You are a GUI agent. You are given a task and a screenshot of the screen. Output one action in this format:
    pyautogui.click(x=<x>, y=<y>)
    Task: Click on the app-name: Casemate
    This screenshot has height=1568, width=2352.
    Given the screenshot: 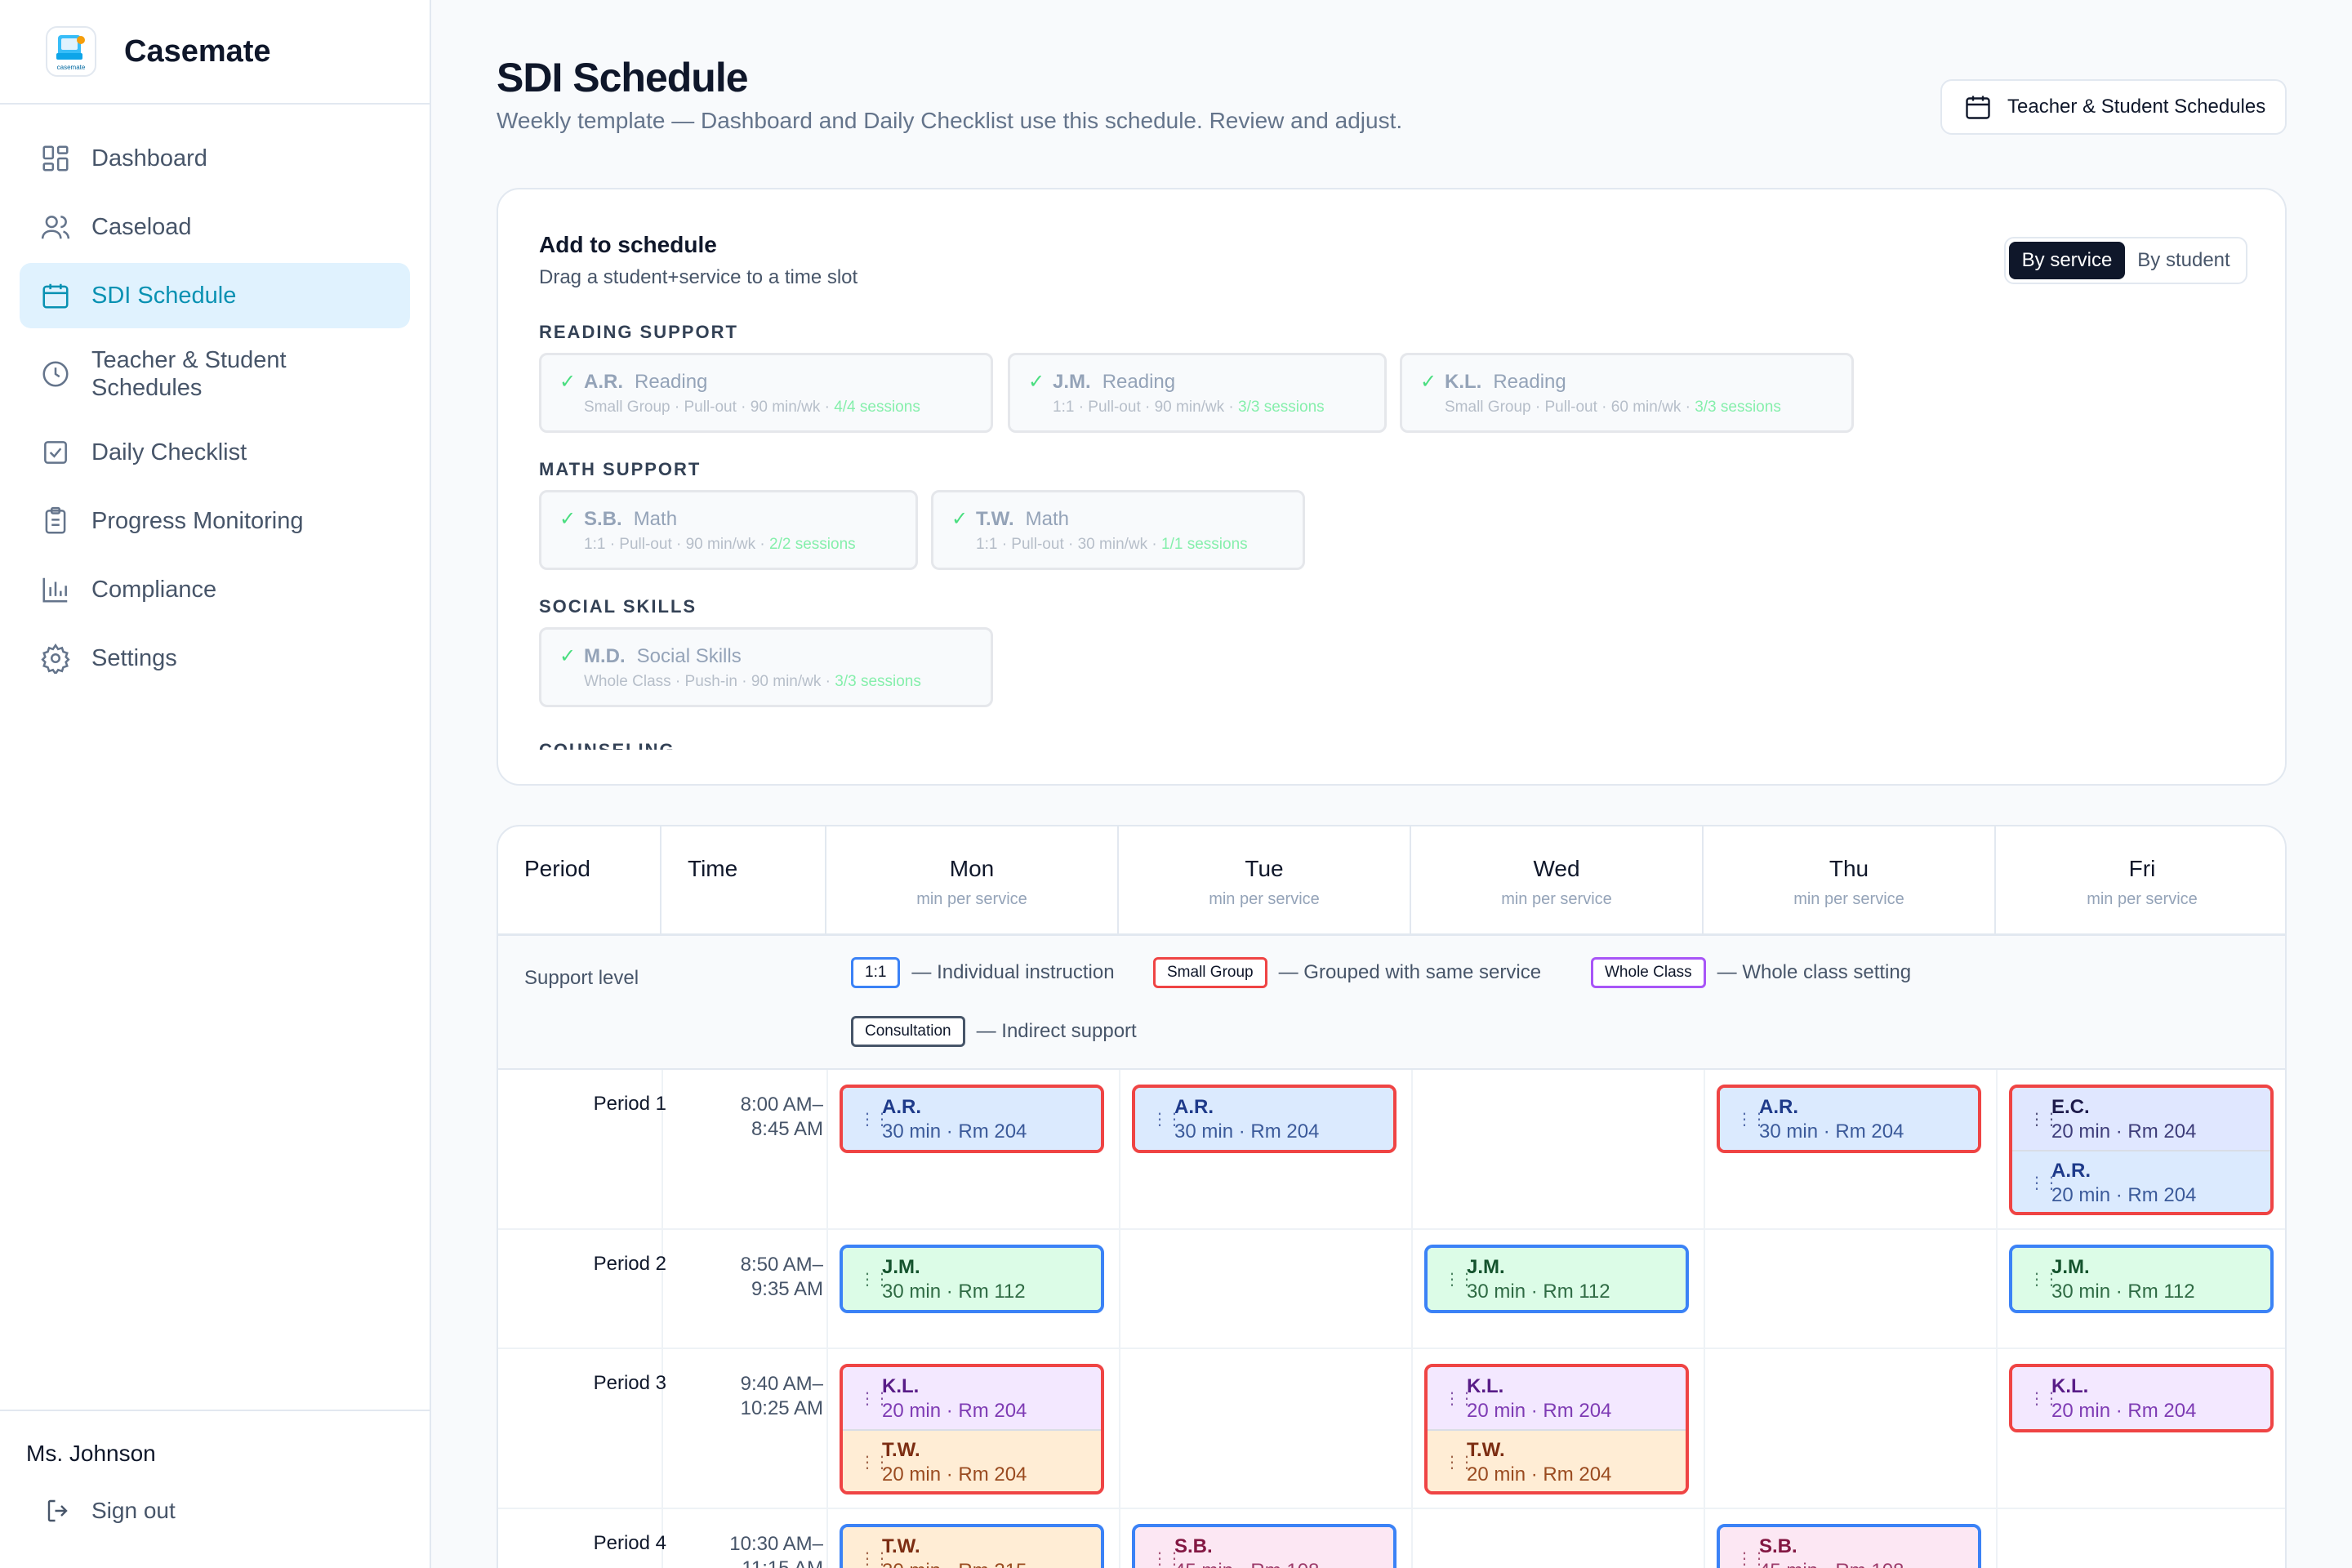 What is the action you would take?
    pyautogui.click(x=197, y=51)
    